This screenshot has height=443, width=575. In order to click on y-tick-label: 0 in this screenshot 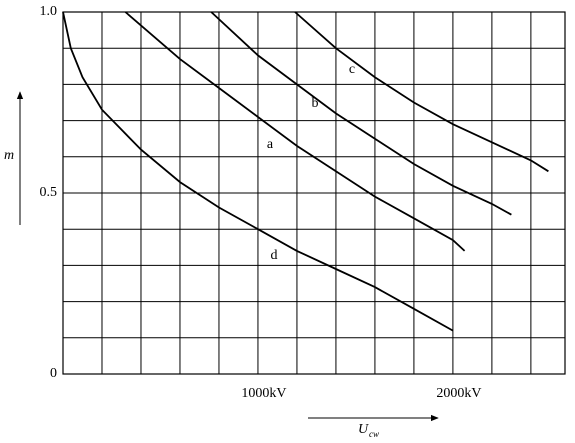, I will do `click(53, 373)`.